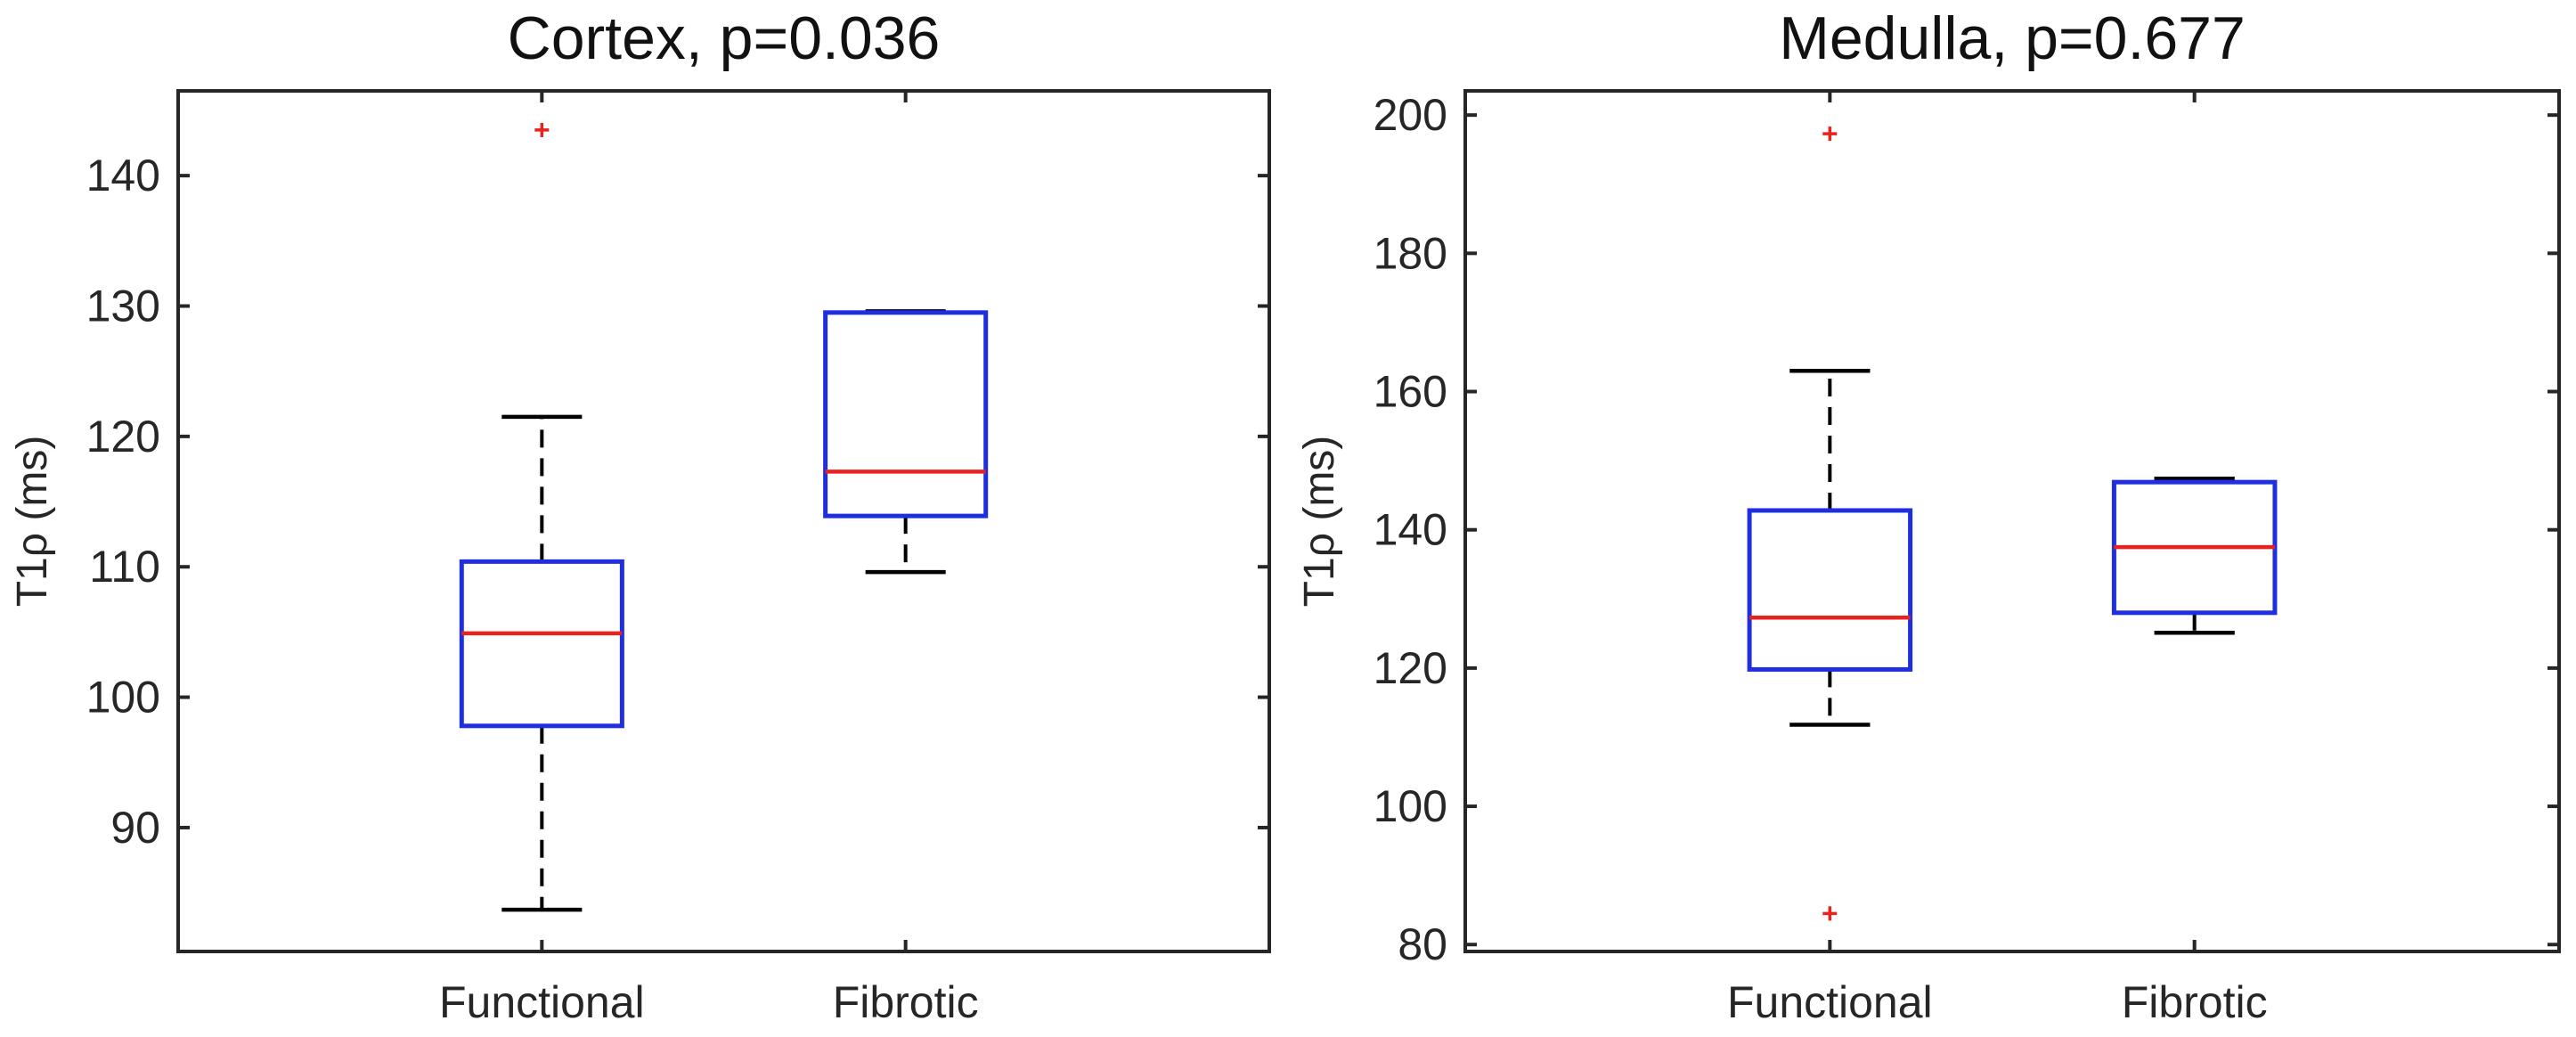 Image resolution: width=2576 pixels, height=1037 pixels. What do you see at coordinates (135, 828) in the screenshot?
I see `cortex-y-tick-label: 90` at bounding box center [135, 828].